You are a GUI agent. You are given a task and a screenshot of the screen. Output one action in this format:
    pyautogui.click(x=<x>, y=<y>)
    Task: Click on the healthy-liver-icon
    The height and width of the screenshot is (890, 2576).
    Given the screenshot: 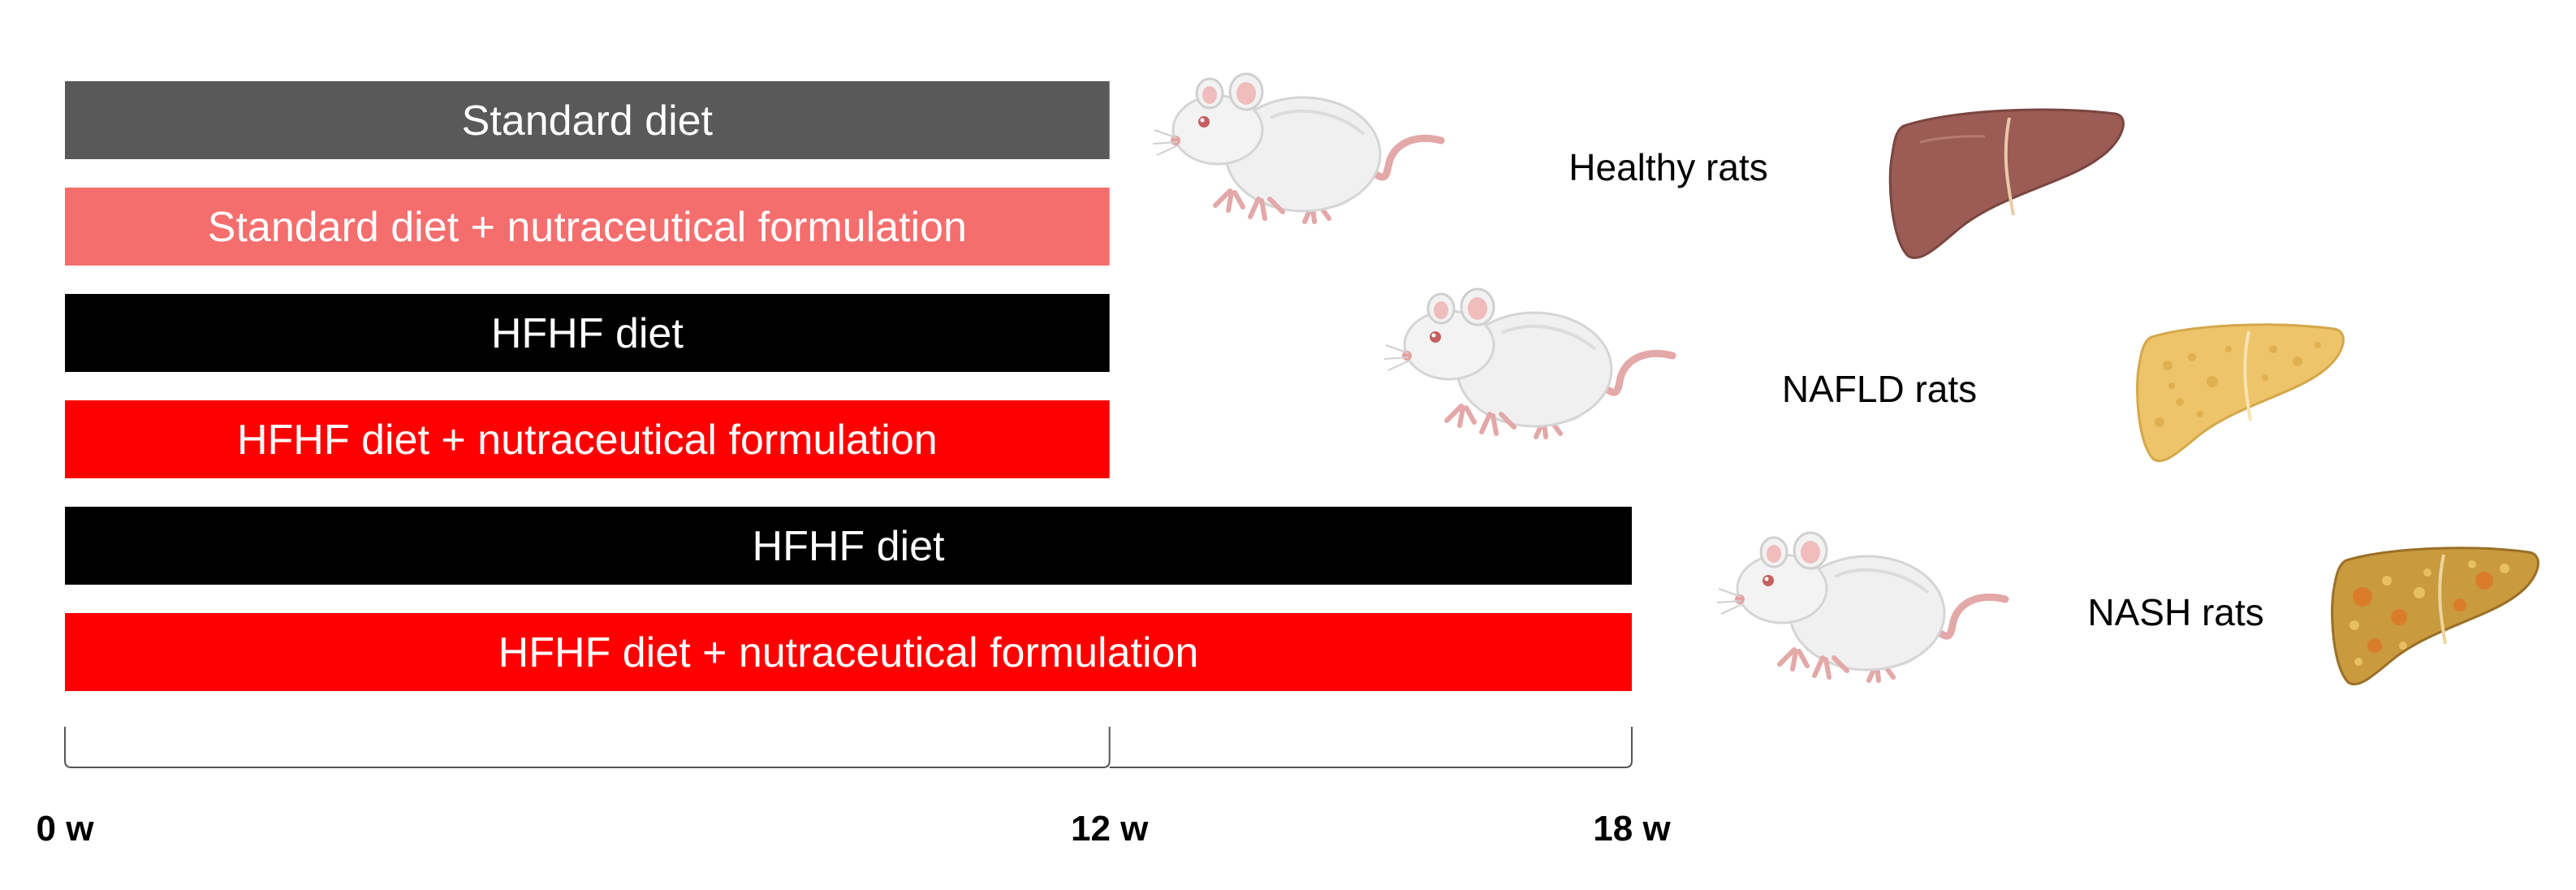 What is the action you would take?
    pyautogui.click(x=2006, y=184)
    